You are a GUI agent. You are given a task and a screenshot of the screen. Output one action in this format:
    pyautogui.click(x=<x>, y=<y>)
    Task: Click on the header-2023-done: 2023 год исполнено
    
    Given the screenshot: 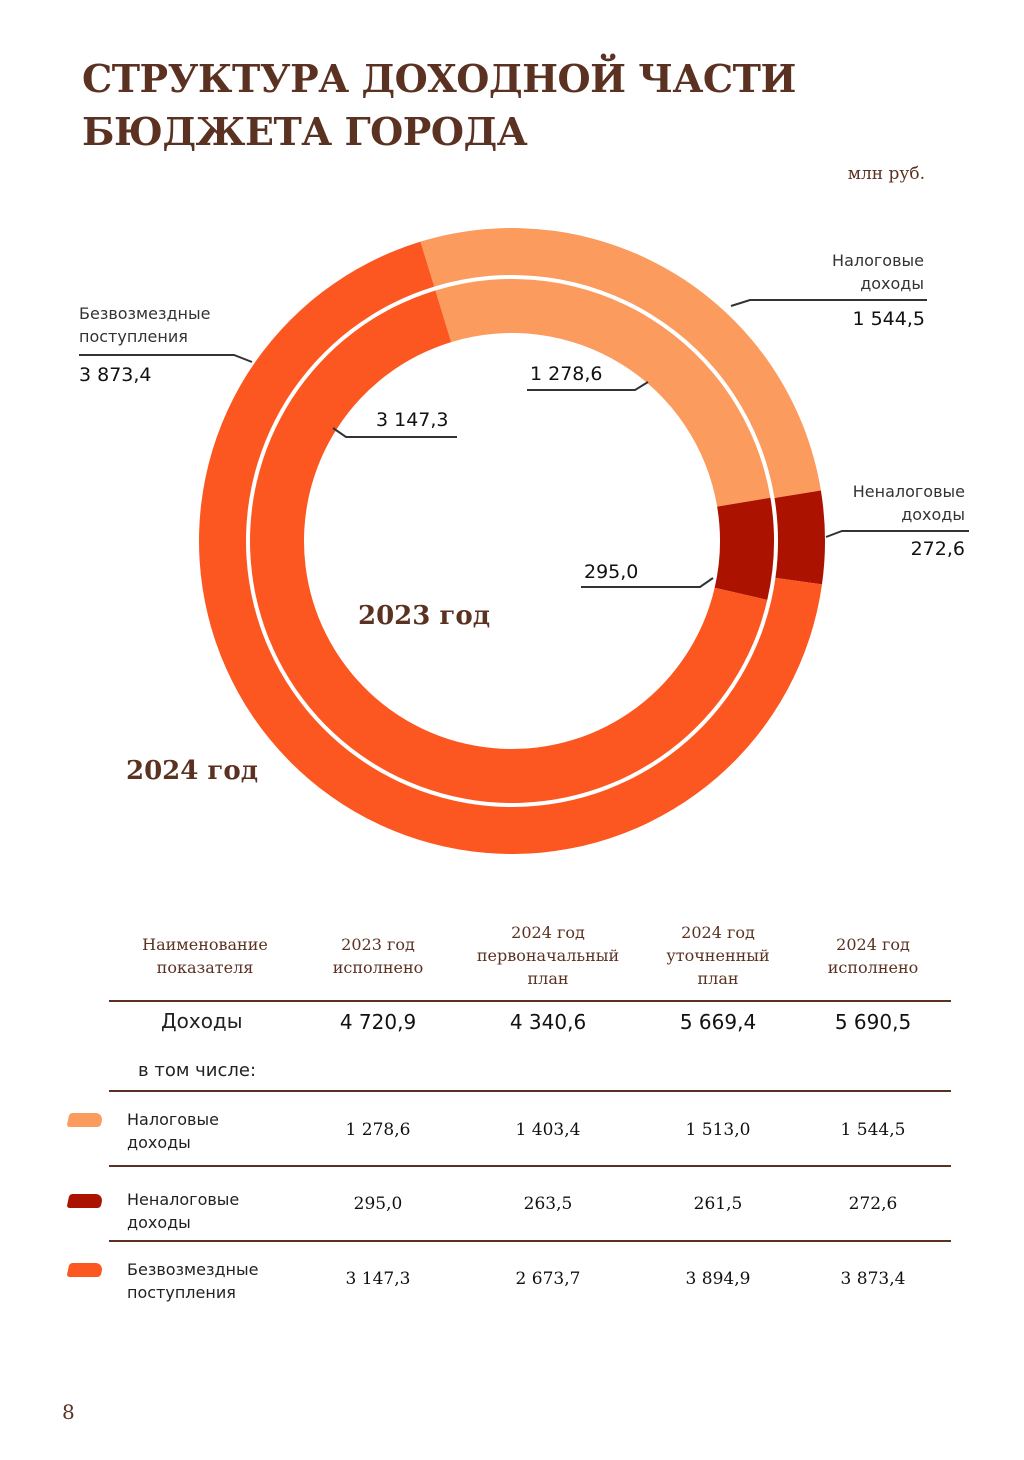 What is the action you would take?
    pyautogui.click(x=378, y=956)
    